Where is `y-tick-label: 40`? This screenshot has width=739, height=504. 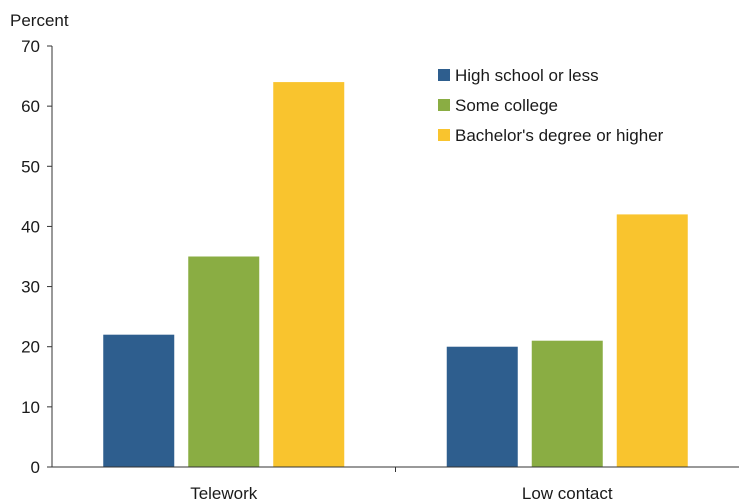 y-tick-label: 40 is located at coordinates (30, 226).